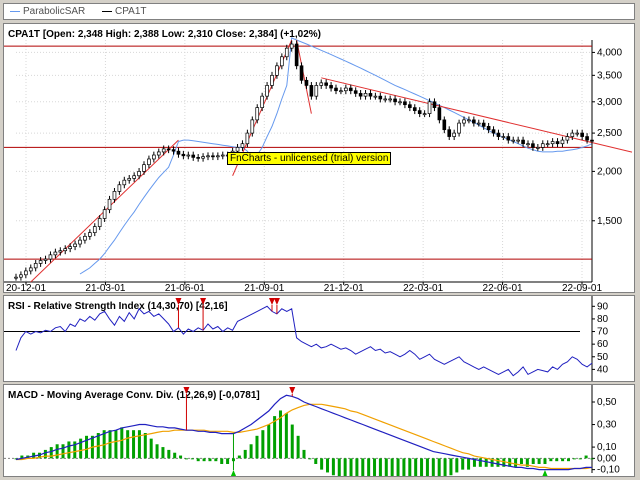  Describe the element at coordinates (185, 288) in the screenshot. I see `price-x-label-2: 21-06-01` at that location.